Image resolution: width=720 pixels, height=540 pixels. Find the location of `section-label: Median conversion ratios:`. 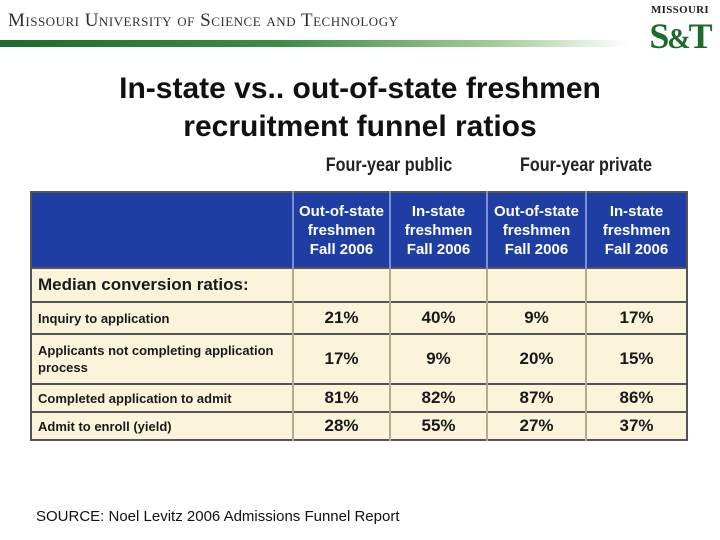

section-label: Median conversion ratios: is located at coordinates (162, 284).